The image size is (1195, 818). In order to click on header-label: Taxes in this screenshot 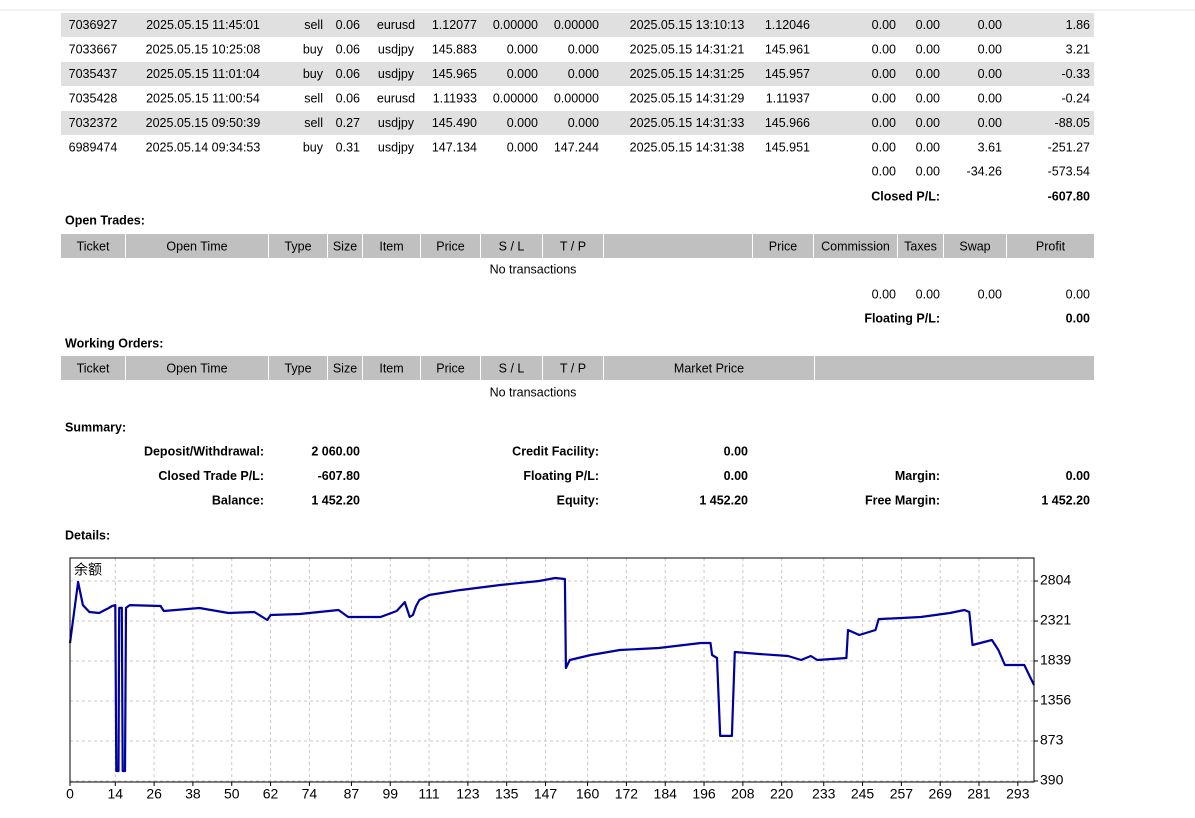, I will do `click(920, 246)`.